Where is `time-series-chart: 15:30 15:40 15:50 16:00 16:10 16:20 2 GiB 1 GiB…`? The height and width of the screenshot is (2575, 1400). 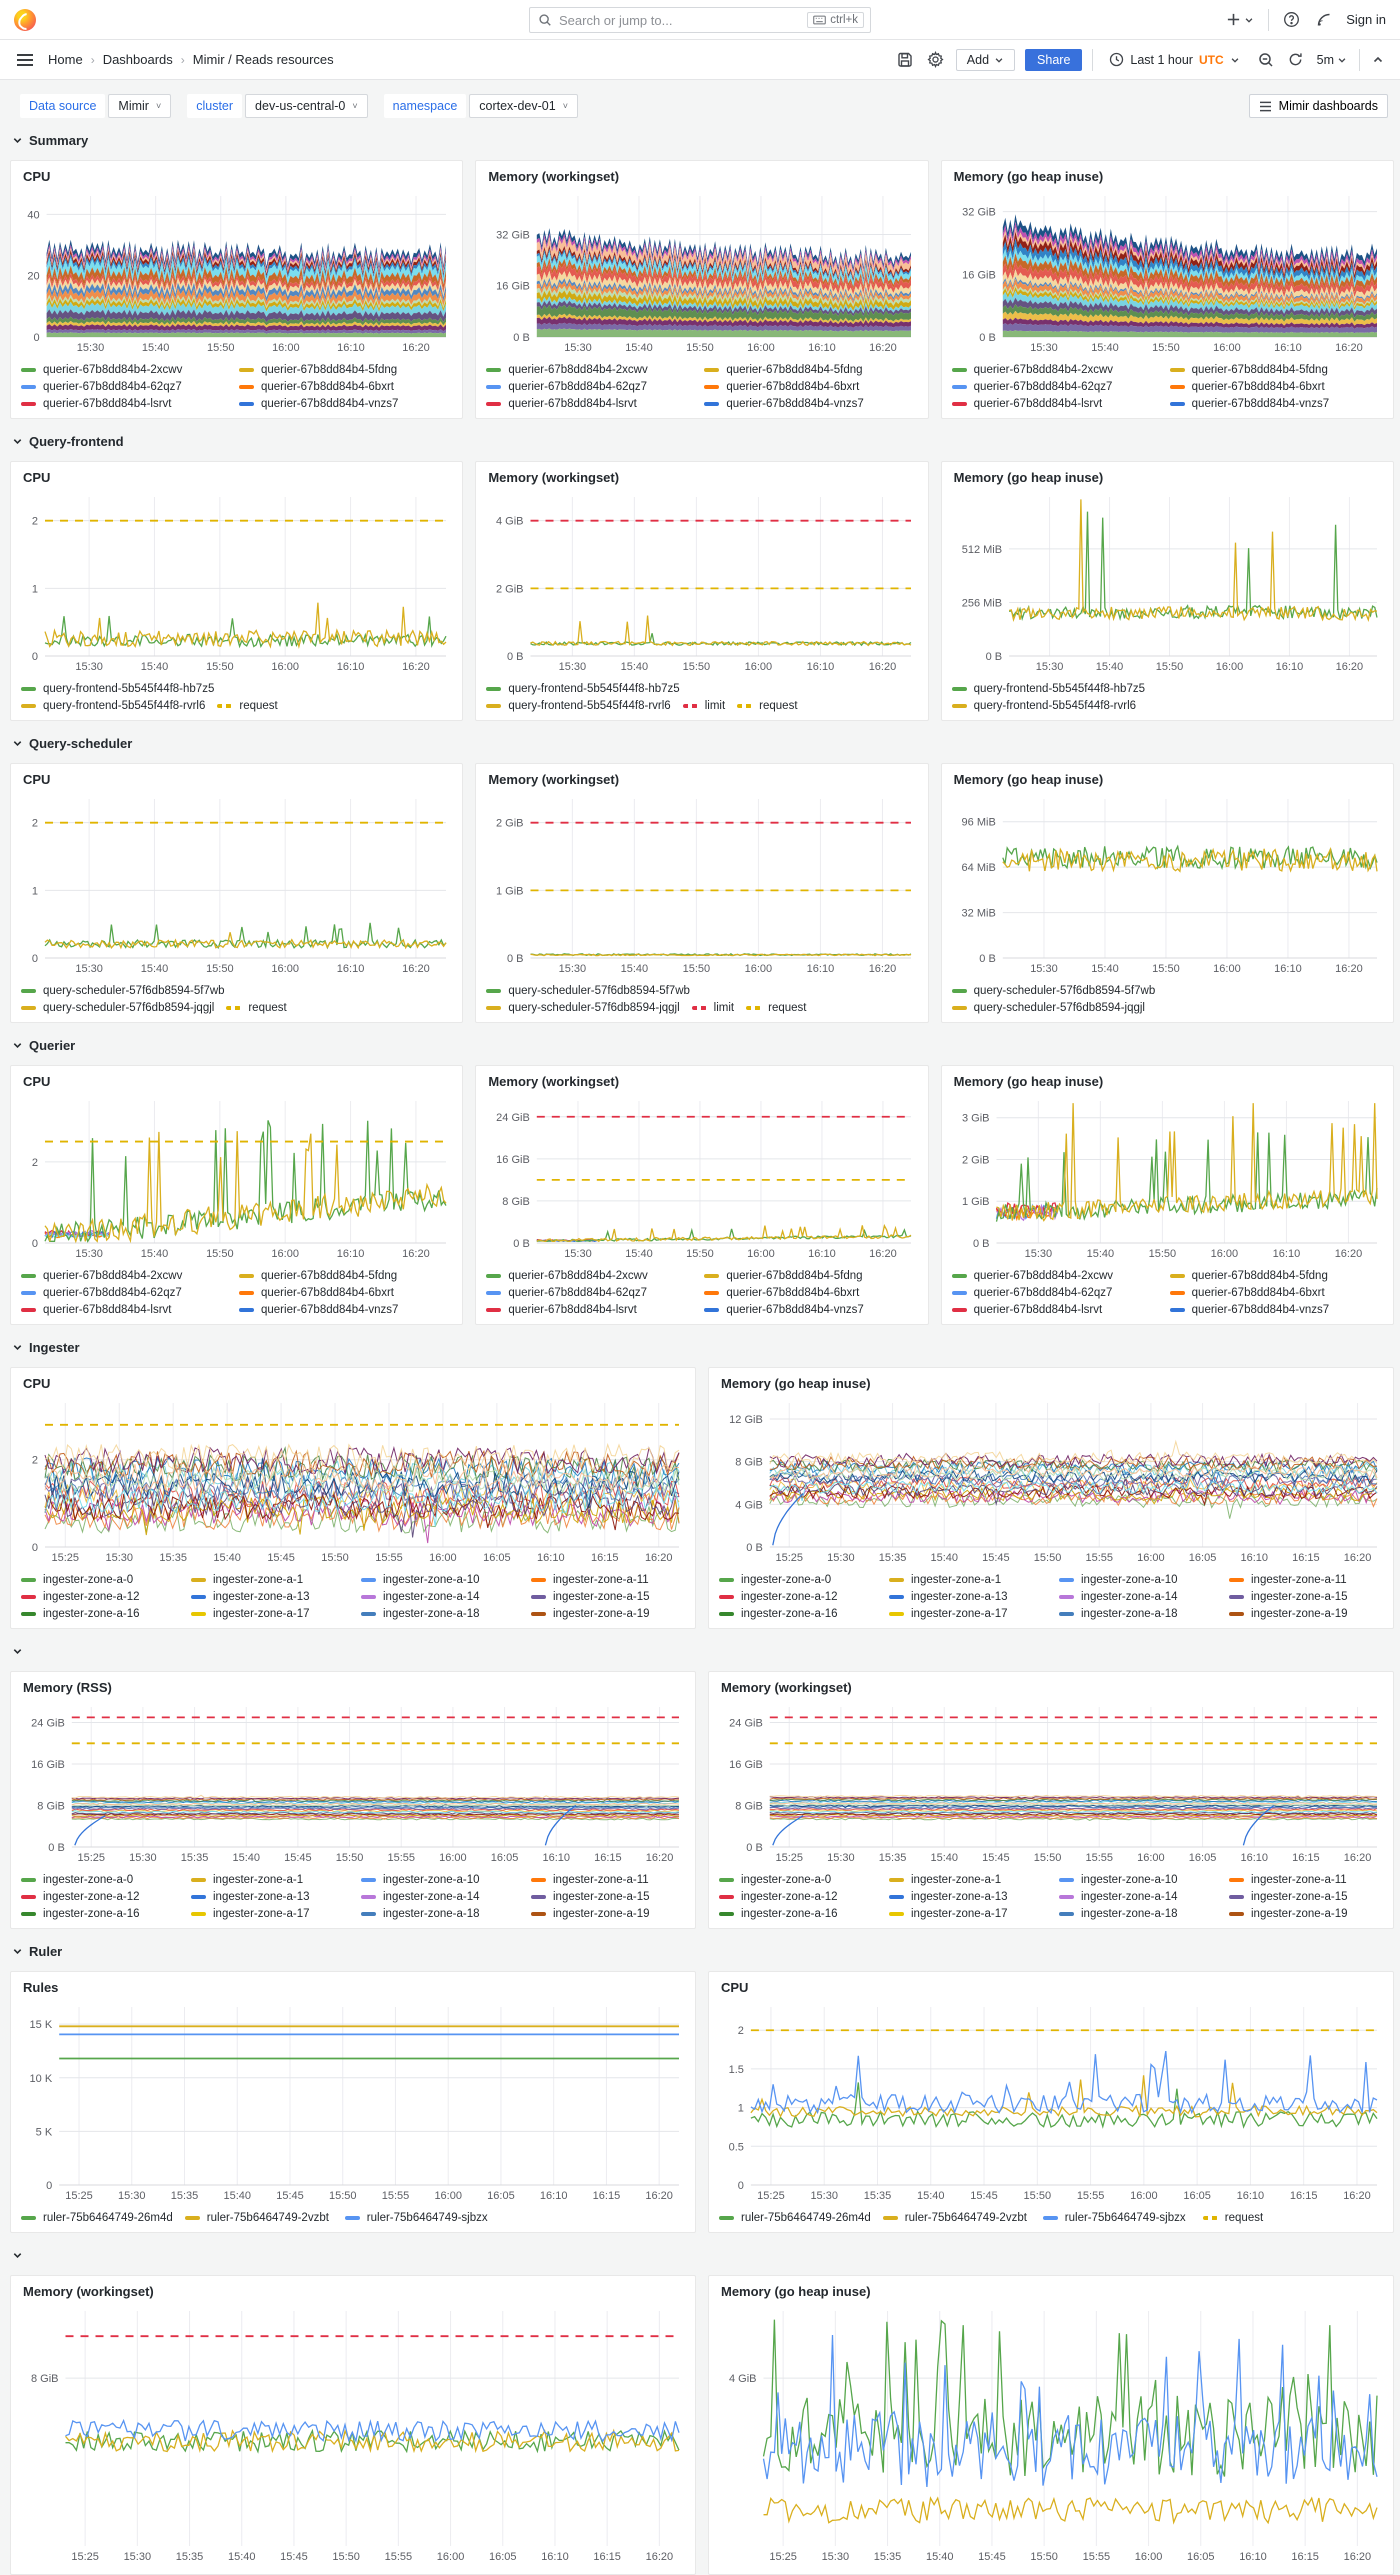
time-series-chart: 15:30 15:40 15:50 16:00 16:10 16:20 2 GiB 1 GiB… is located at coordinates (701, 884).